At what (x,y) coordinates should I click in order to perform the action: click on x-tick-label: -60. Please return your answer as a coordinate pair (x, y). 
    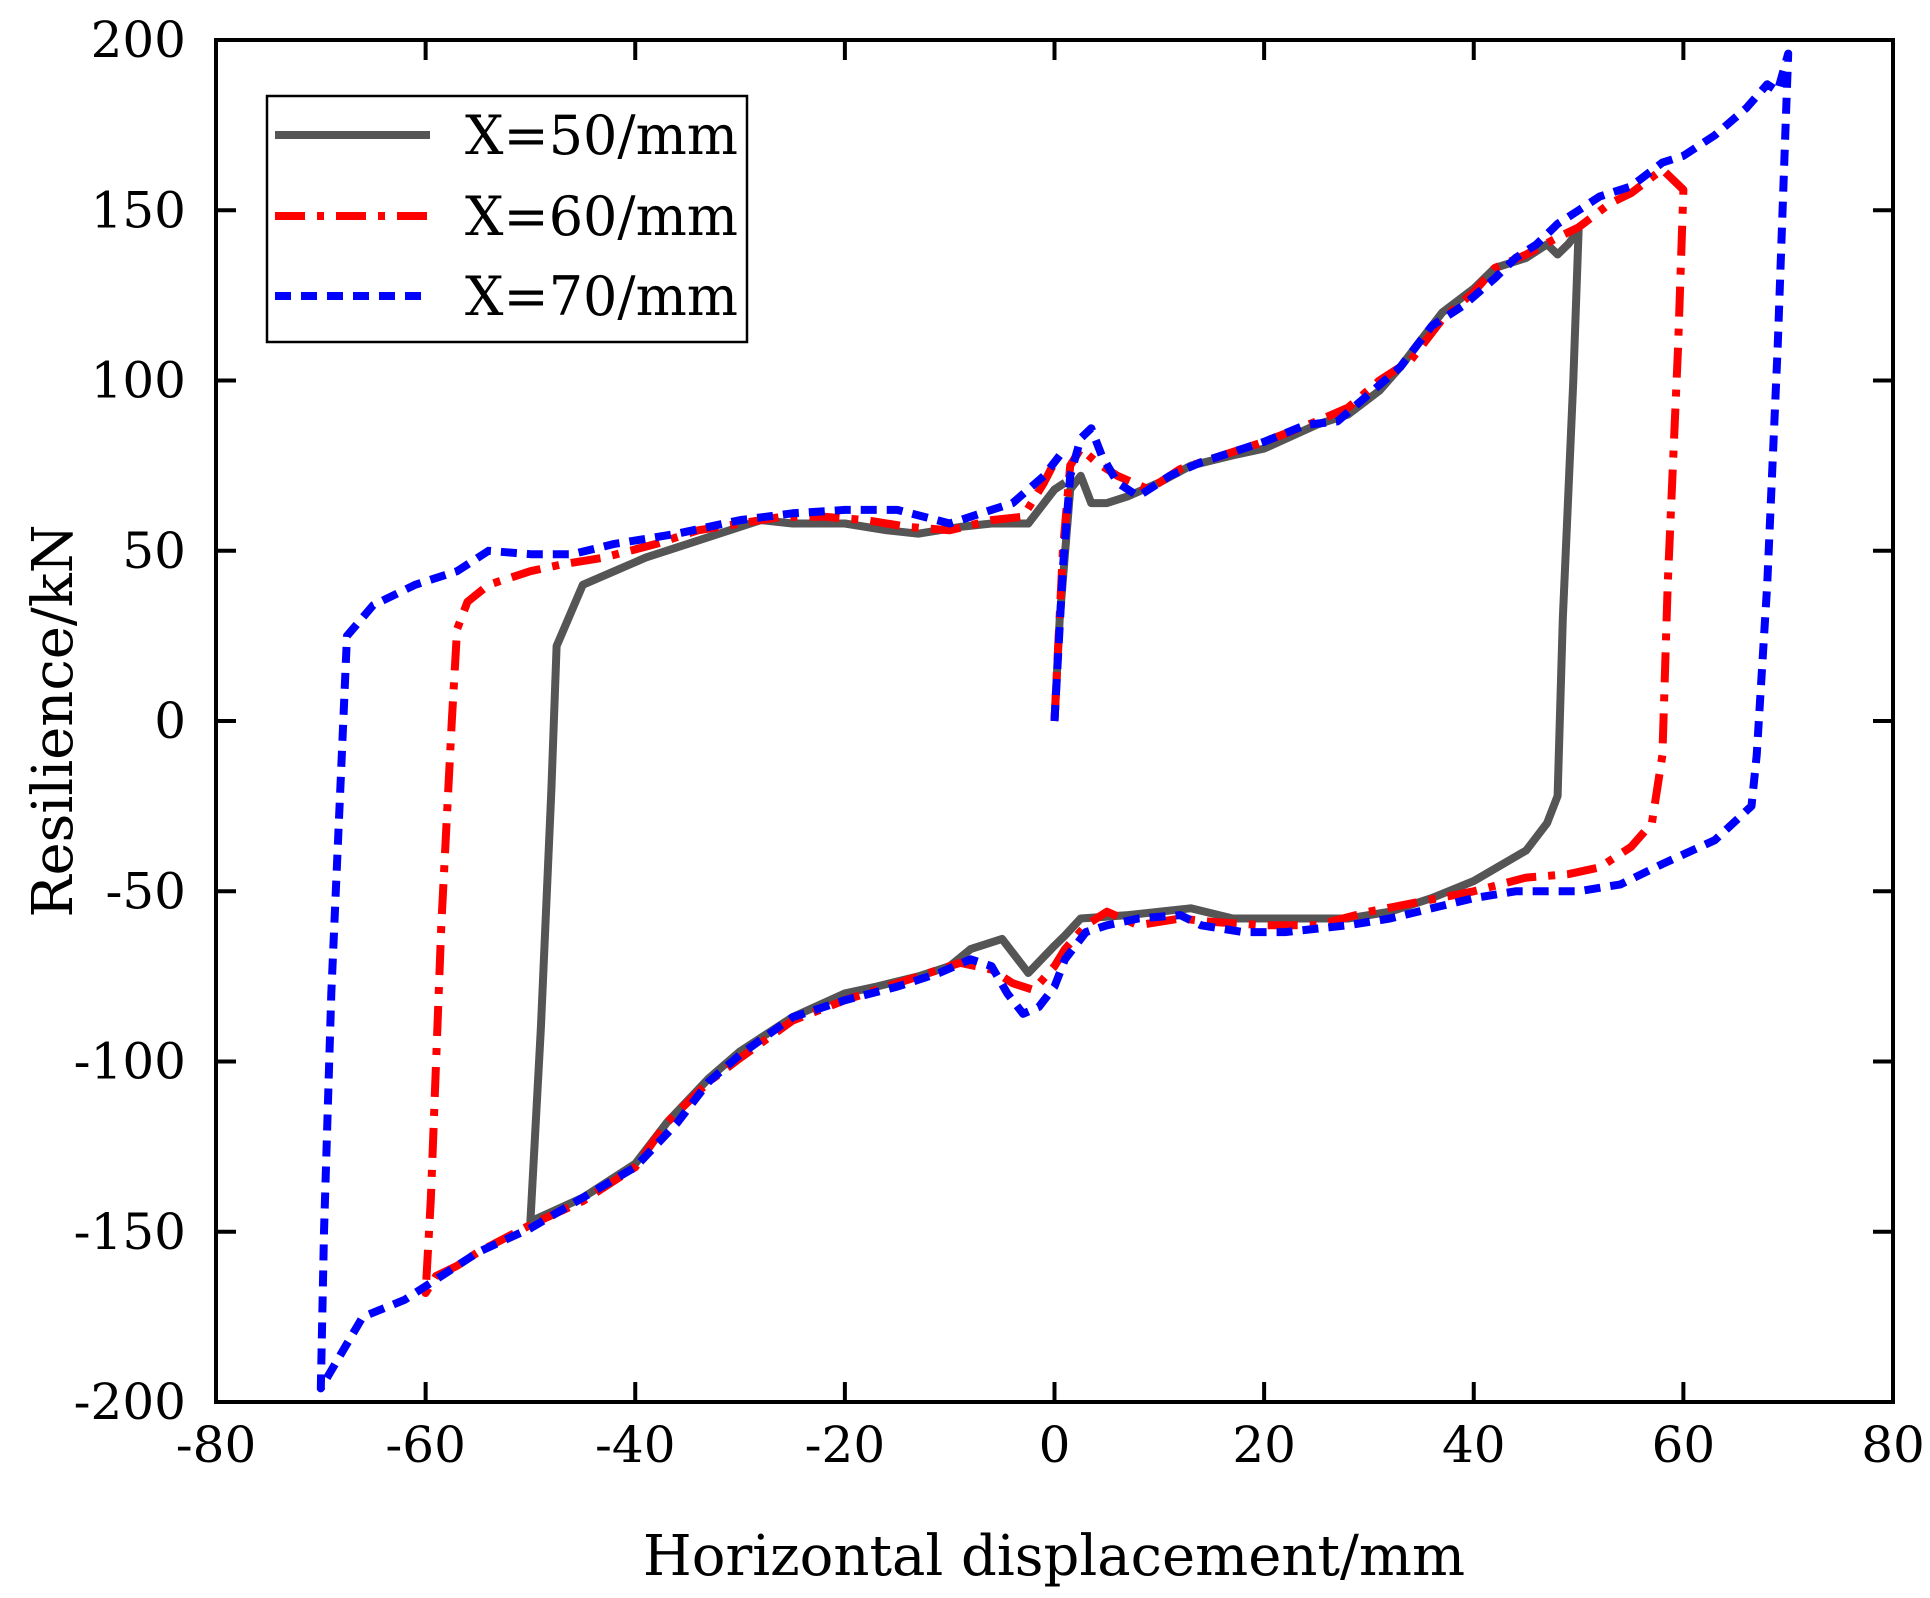
    Looking at the image, I should click on (425, 1445).